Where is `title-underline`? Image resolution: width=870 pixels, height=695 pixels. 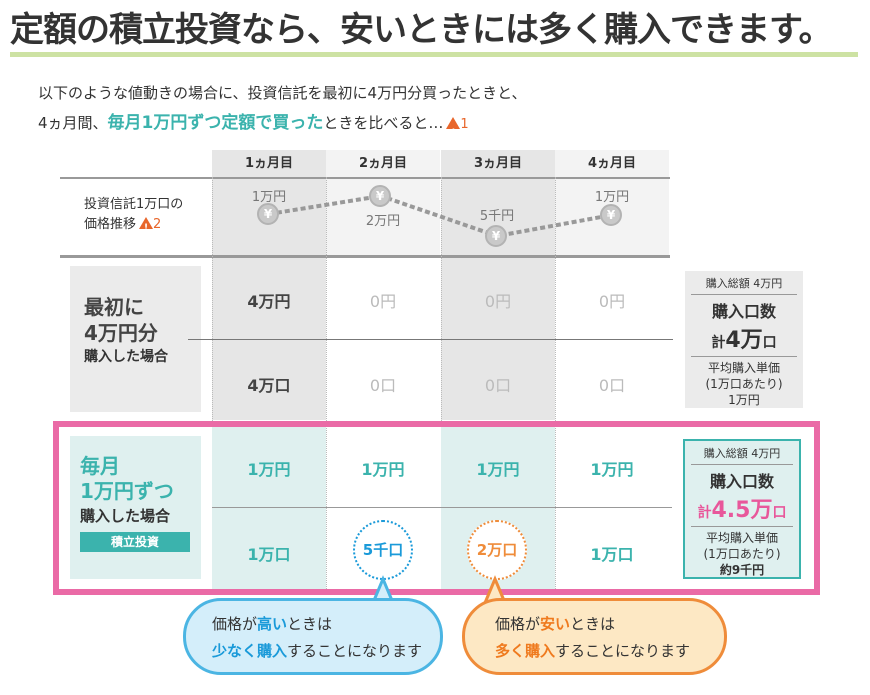 title-underline is located at coordinates (434, 54).